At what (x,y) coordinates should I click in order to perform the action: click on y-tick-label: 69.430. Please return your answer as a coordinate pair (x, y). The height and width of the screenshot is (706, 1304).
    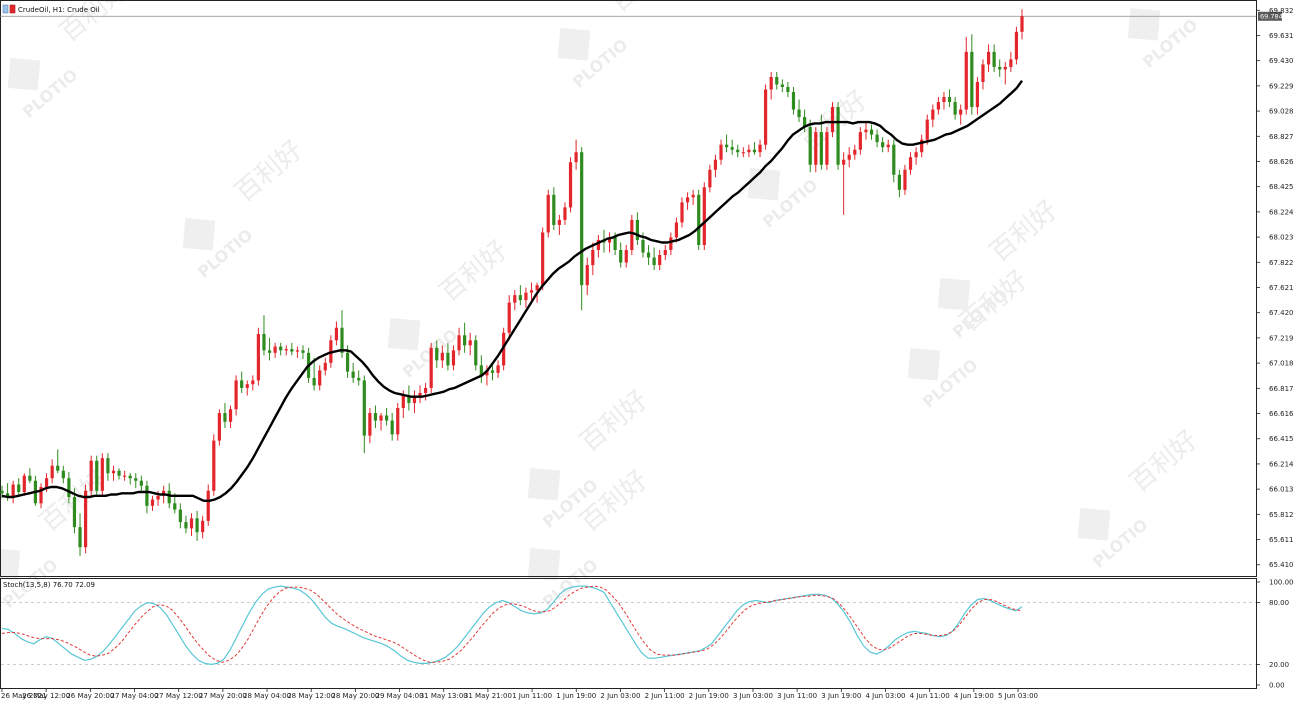
    Looking at the image, I should click on (1281, 61).